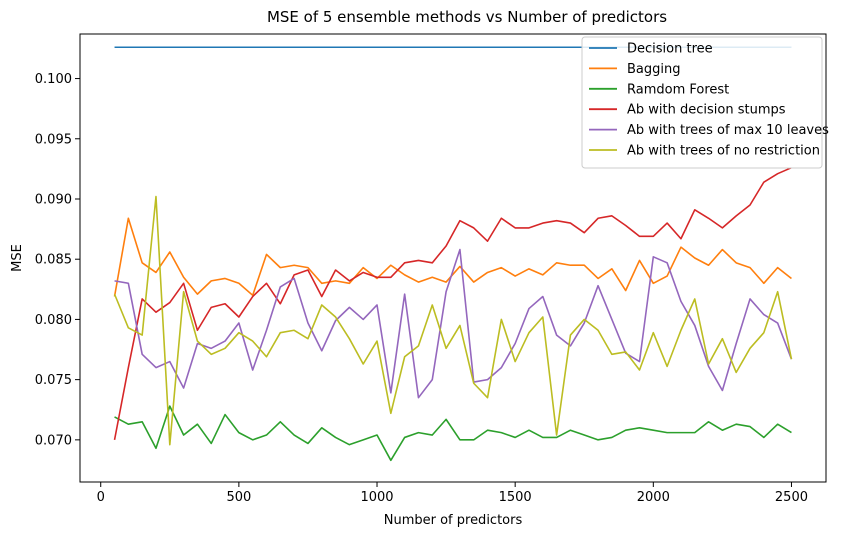  I want to click on y-tick-label: 0.095, so click(53, 139).